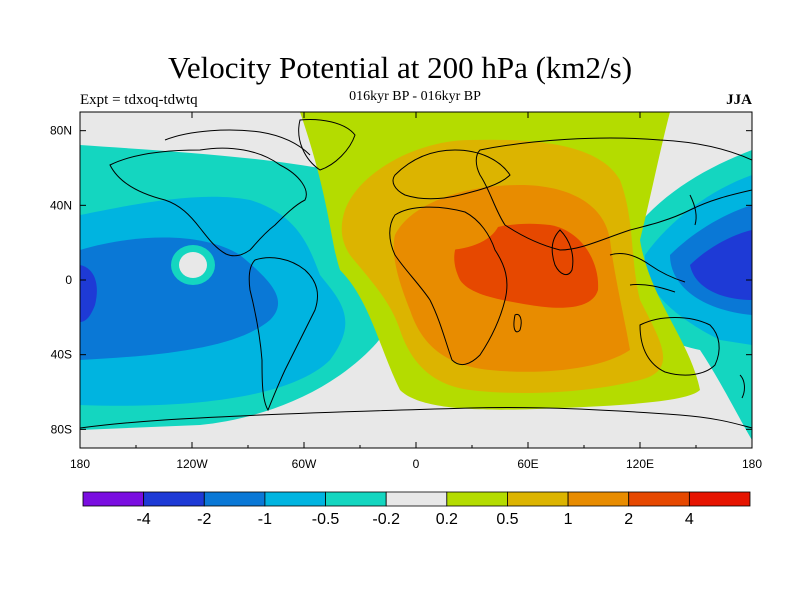 The height and width of the screenshot is (600, 800). I want to click on lon-tick-label: 60E, so click(527, 464).